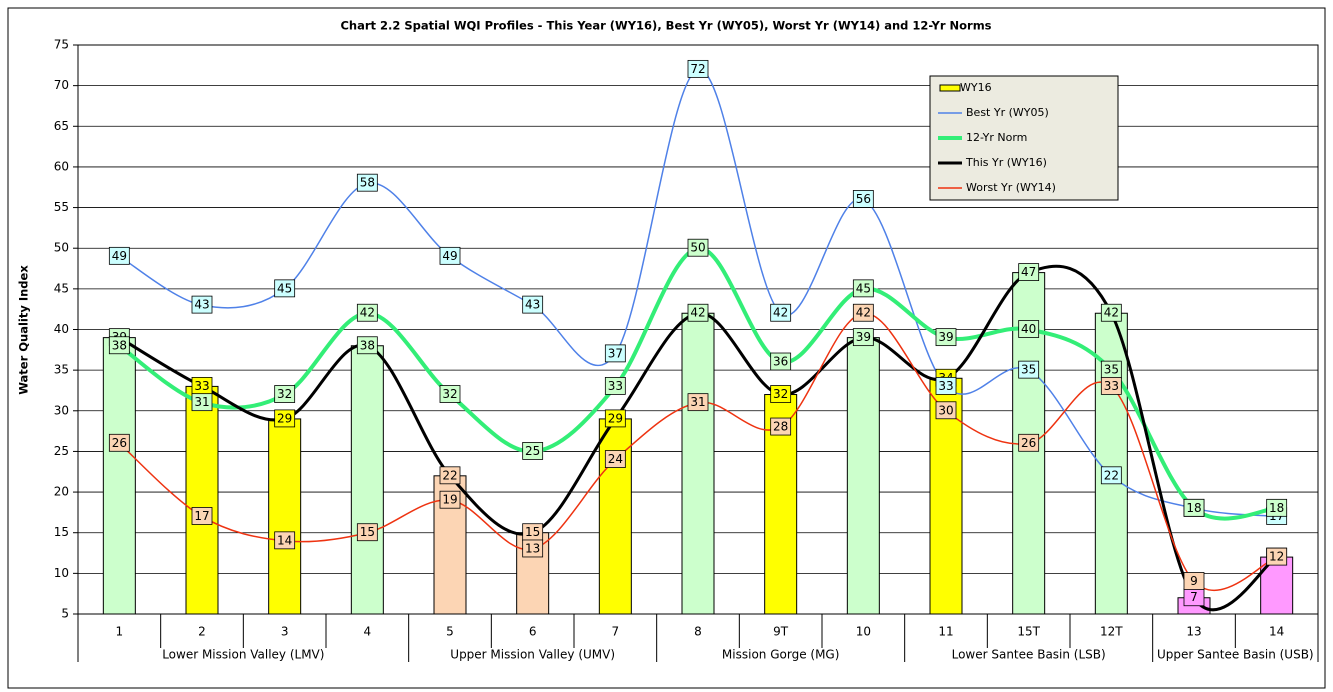  I want to click on data-label: 19, so click(449, 500).